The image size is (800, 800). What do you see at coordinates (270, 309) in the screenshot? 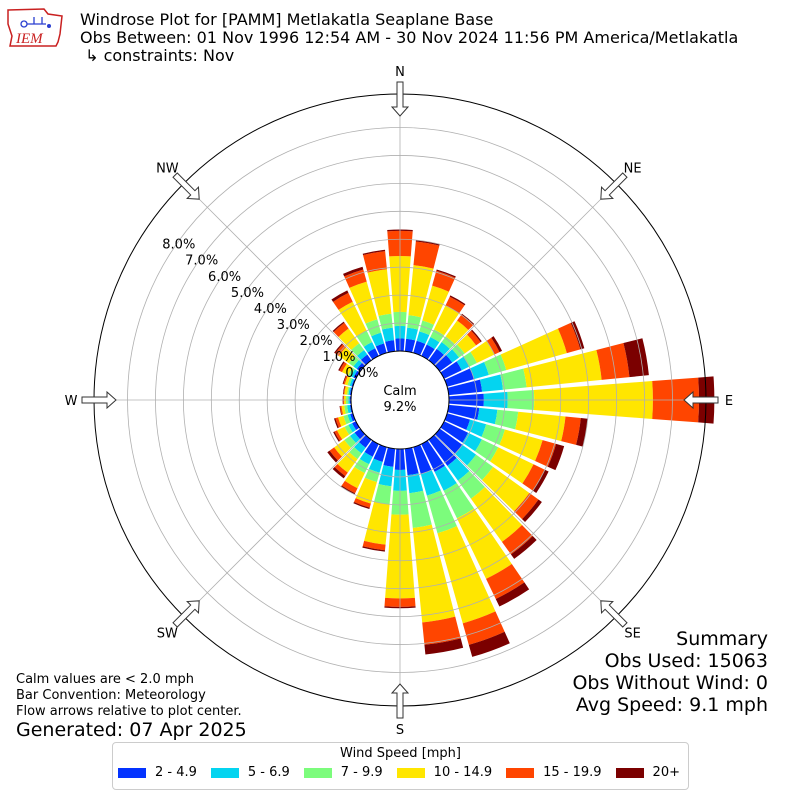
I see `radial-tick-label: 4.0%` at bounding box center [270, 309].